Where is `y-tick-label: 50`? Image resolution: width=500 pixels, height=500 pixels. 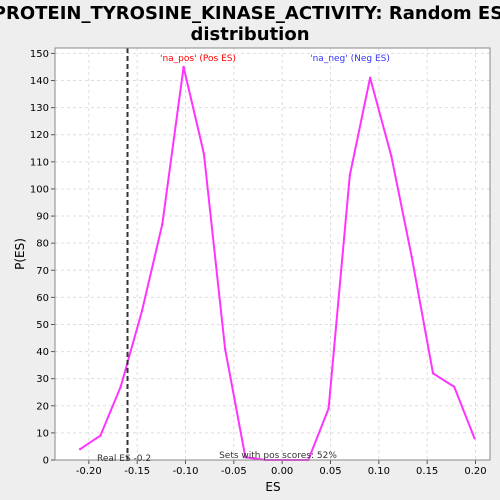
y-tick-label: 50 is located at coordinates (42, 325).